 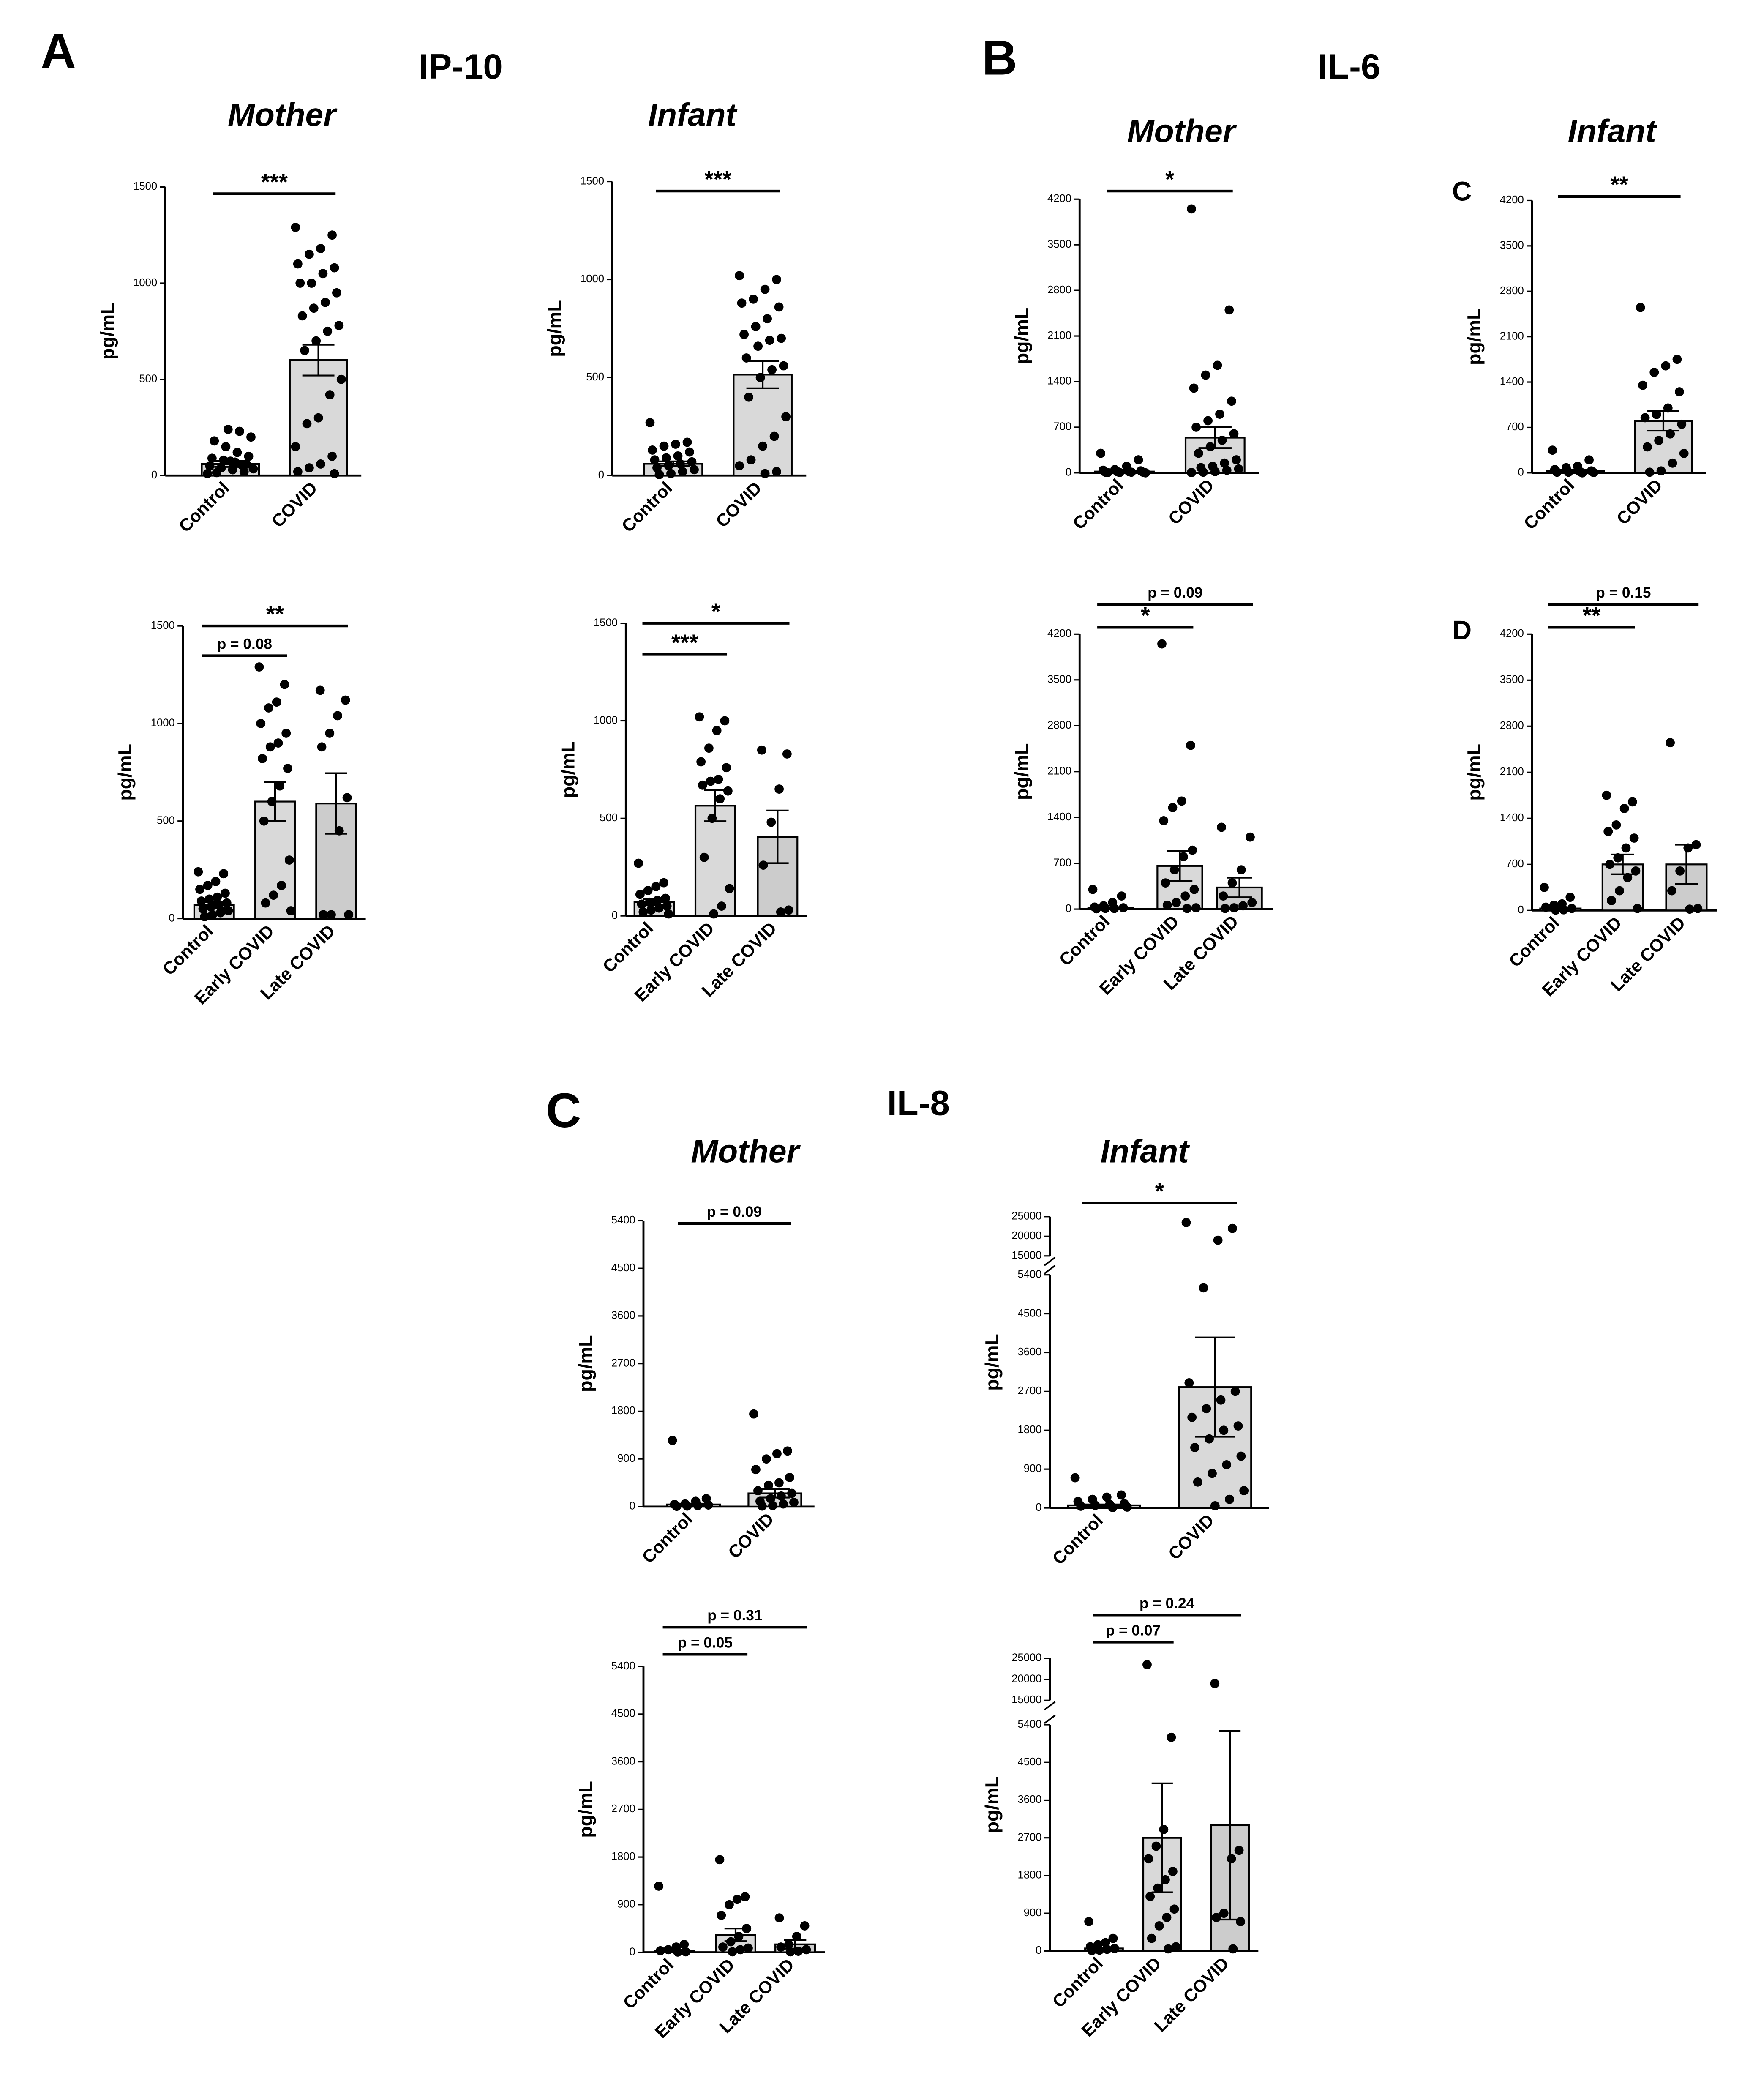 I want to click on y-tick-label: 3500, so click(x=1059, y=244).